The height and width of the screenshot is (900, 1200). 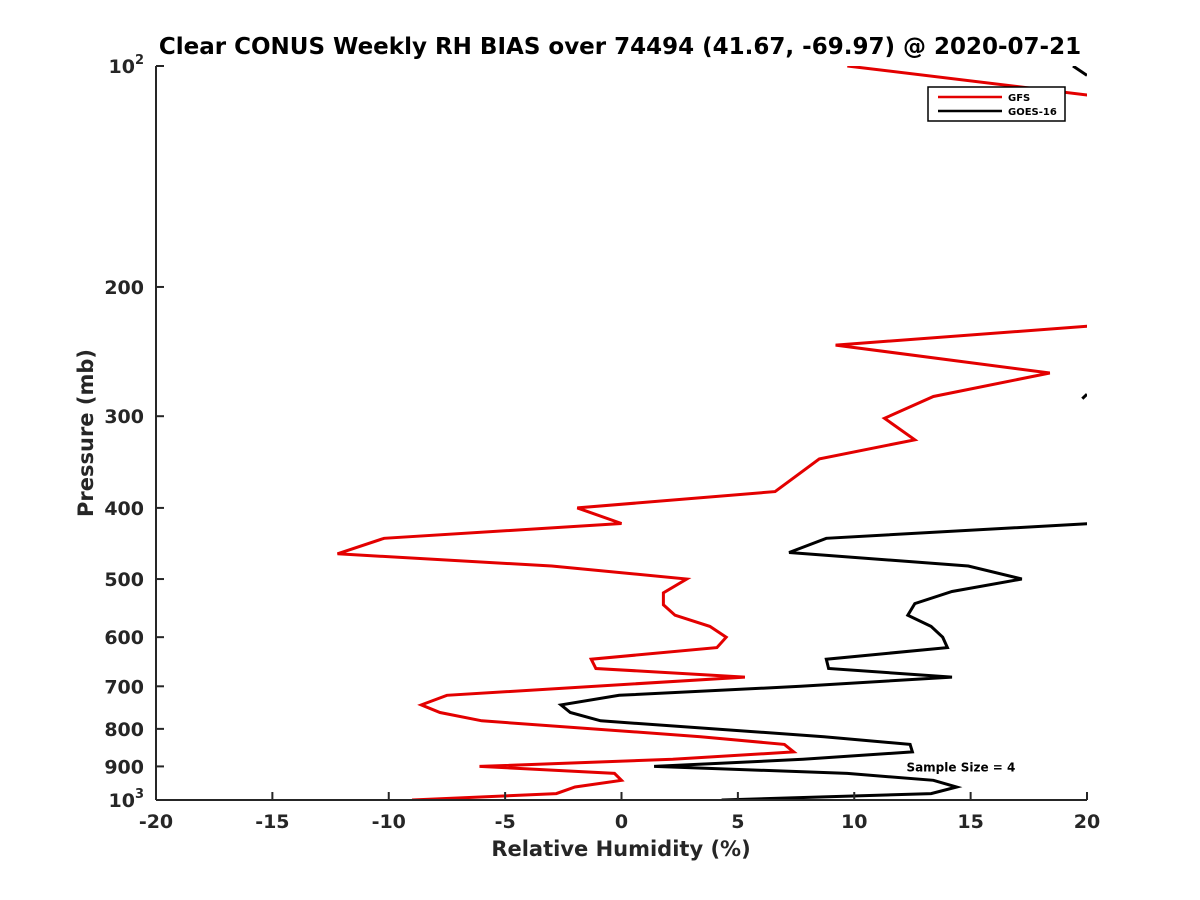 What do you see at coordinates (1032, 112) in the screenshot?
I see `legend-label-goes16: GOES-16` at bounding box center [1032, 112].